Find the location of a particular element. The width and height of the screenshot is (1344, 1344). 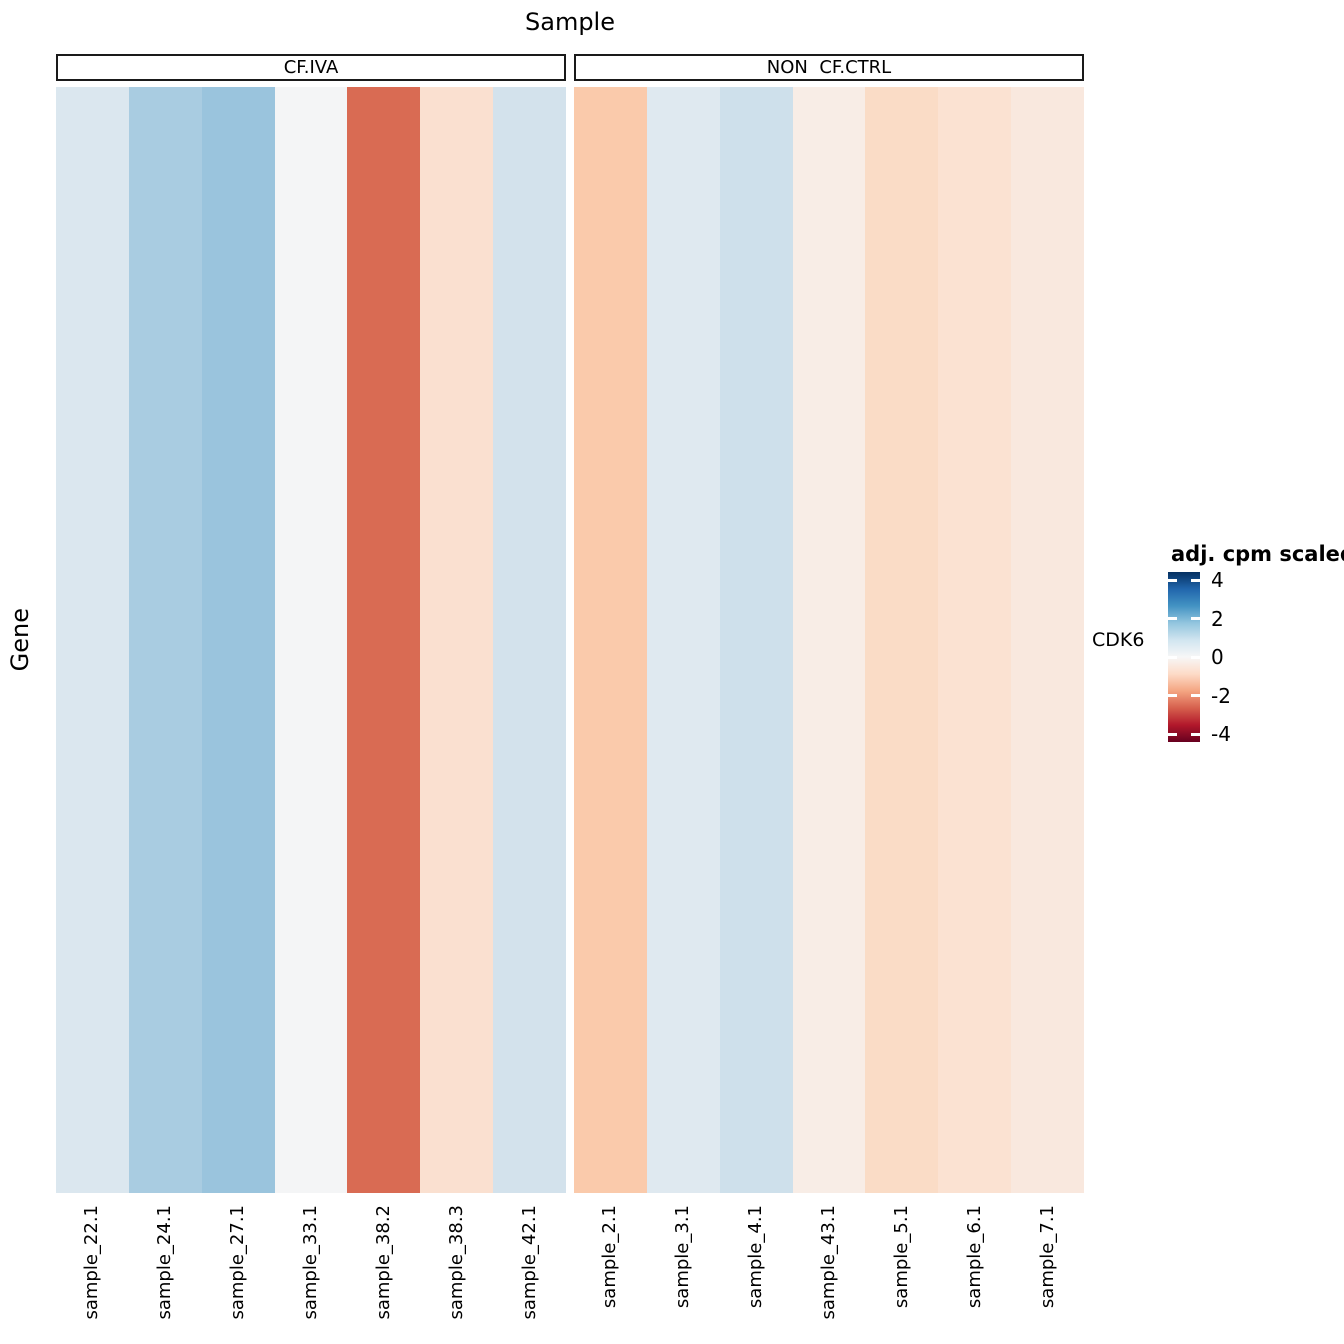

legend-tick-label: -4 is located at coordinates (1221, 734).